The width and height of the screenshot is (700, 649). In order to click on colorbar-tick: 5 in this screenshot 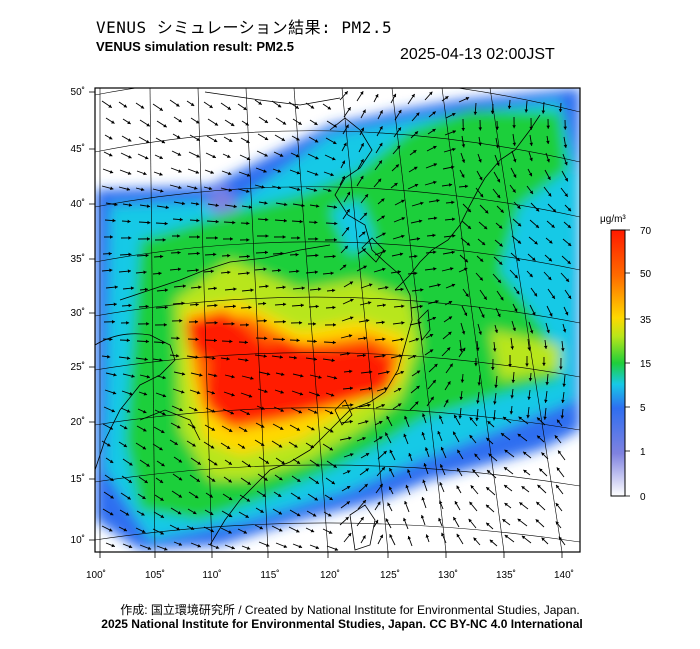, I will do `click(643, 408)`.